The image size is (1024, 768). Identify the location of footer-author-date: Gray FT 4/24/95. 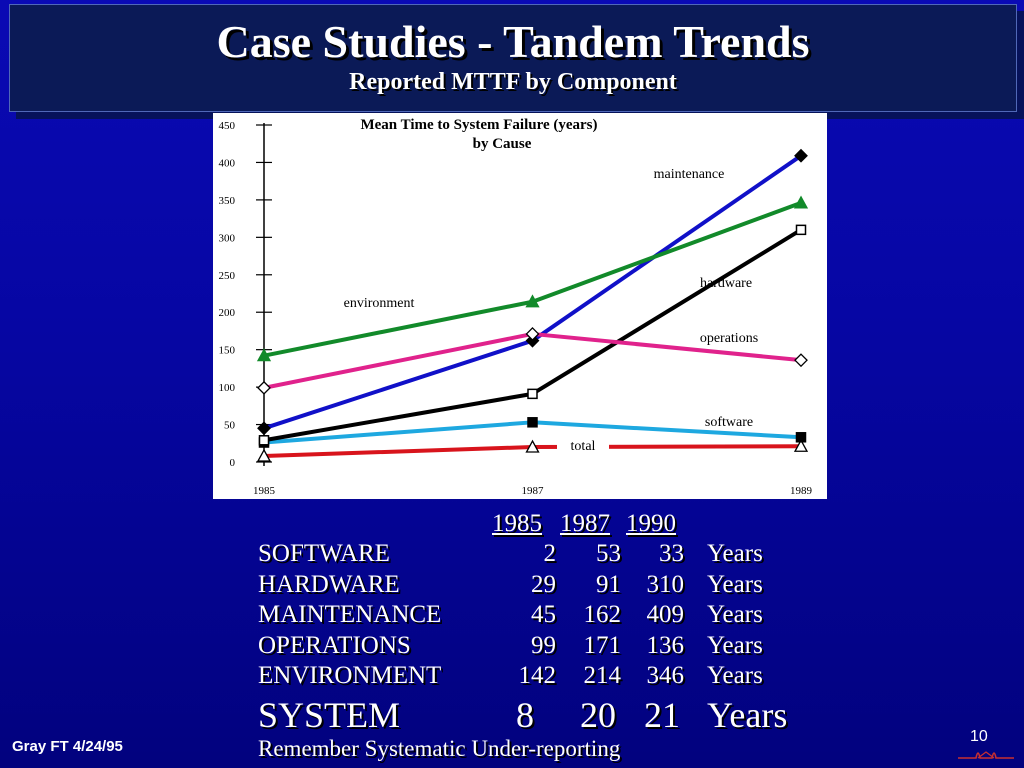
(67, 746).